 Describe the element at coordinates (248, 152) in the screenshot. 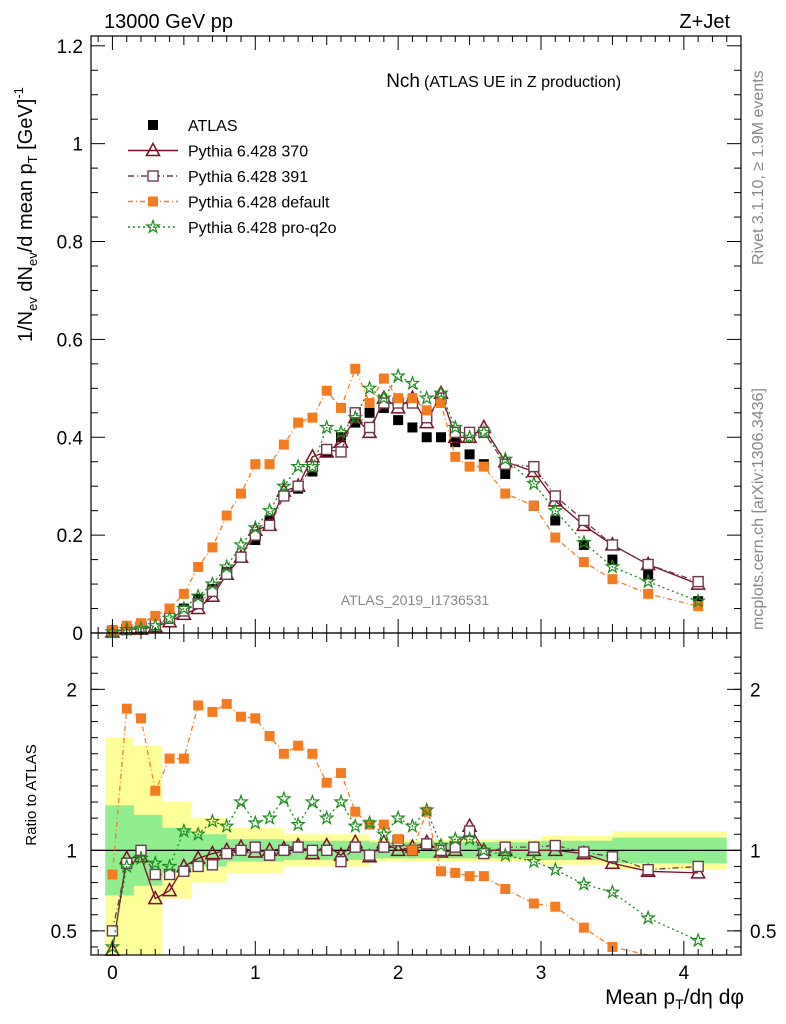

I see `legend-label: Pythia 6.428 370` at that location.